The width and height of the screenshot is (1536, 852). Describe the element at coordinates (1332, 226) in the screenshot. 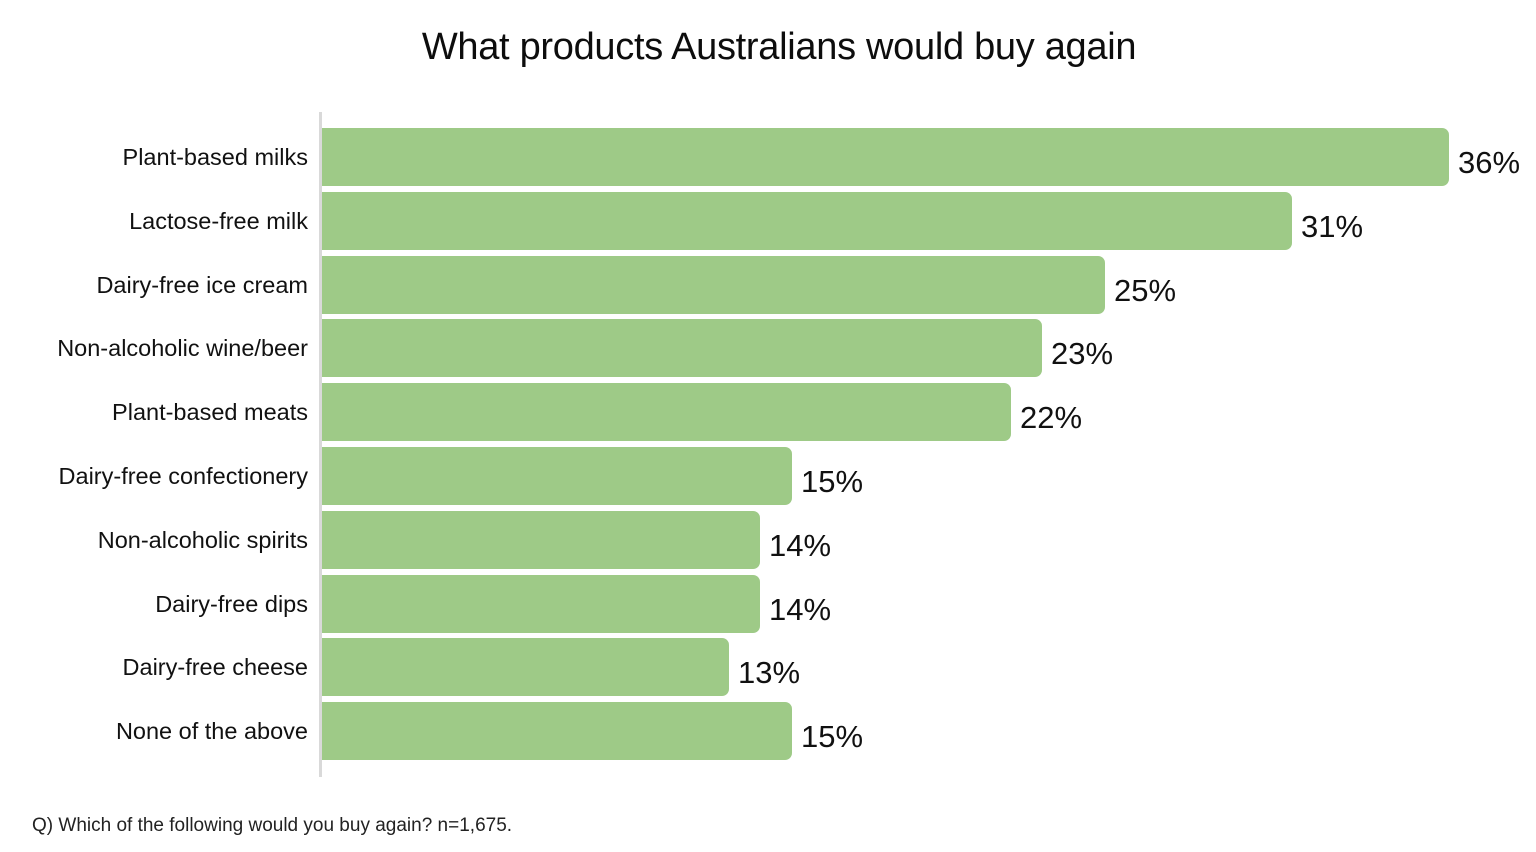

I see `value-label: 31%` at that location.